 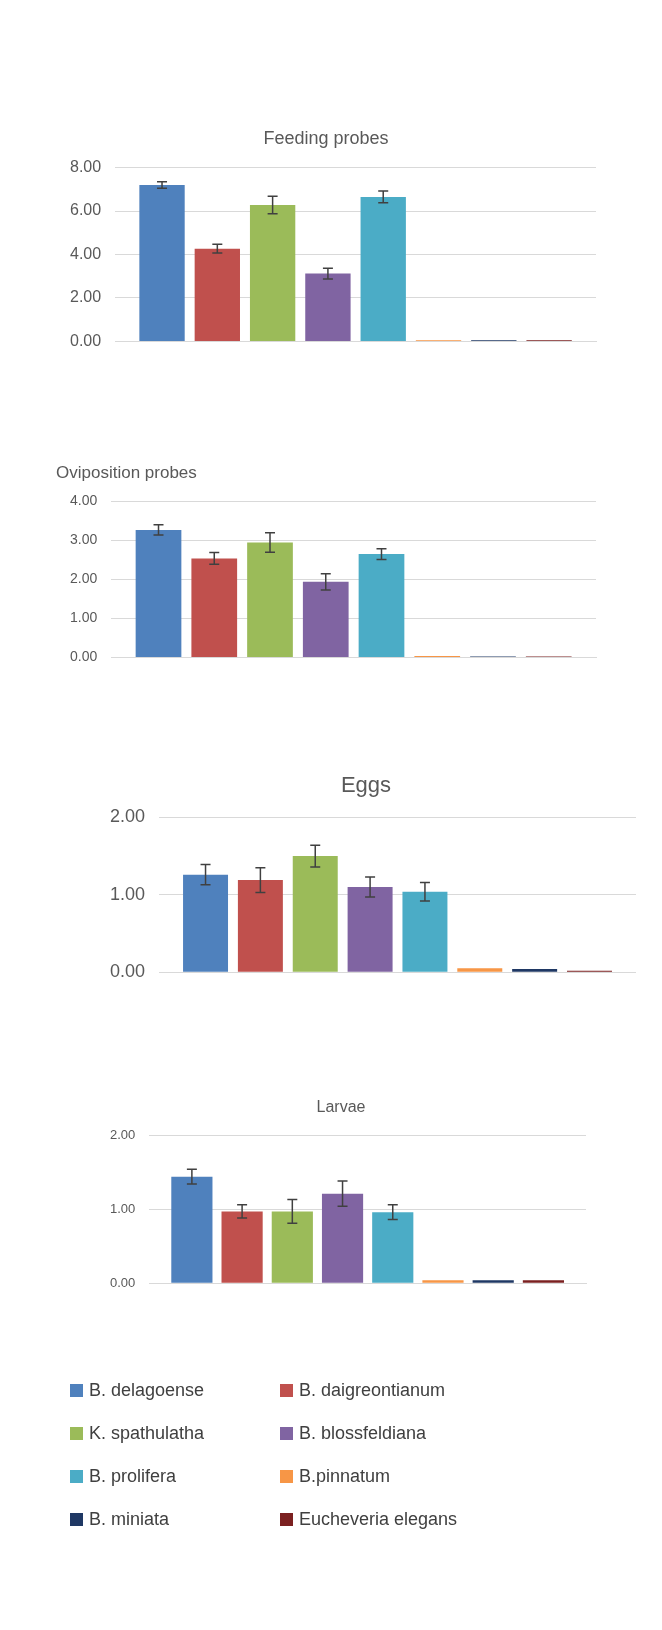 I want to click on legend-label: B. daigreontianum, so click(x=372, y=1390).